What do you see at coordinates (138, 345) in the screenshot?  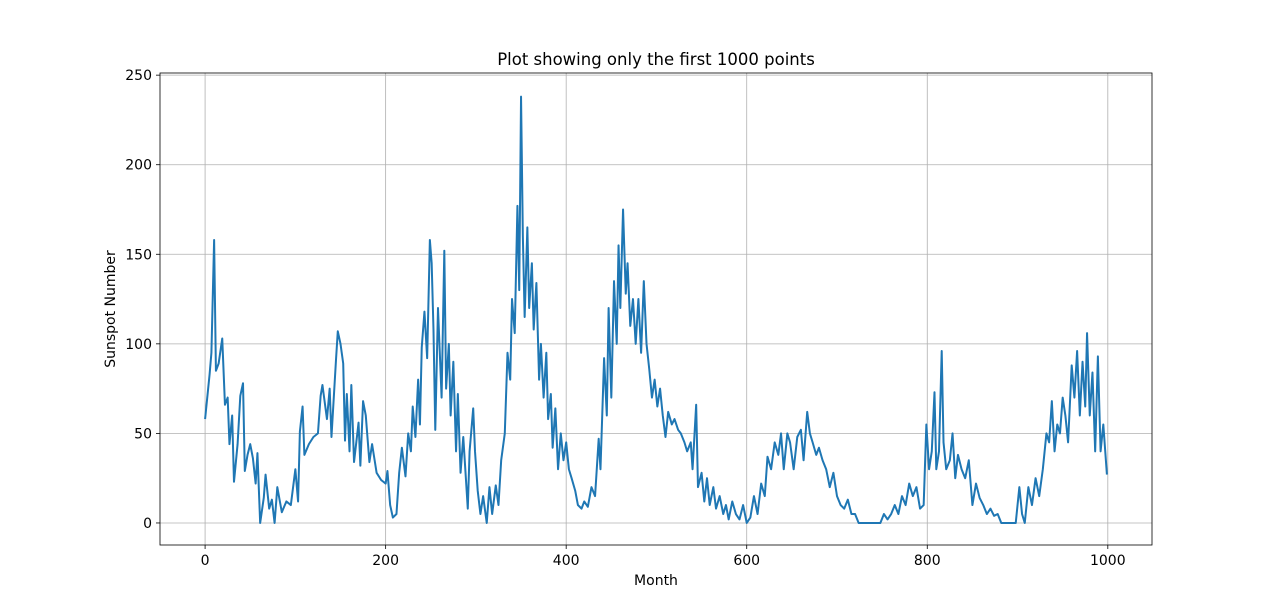 I see `y-tick-label: 100` at bounding box center [138, 345].